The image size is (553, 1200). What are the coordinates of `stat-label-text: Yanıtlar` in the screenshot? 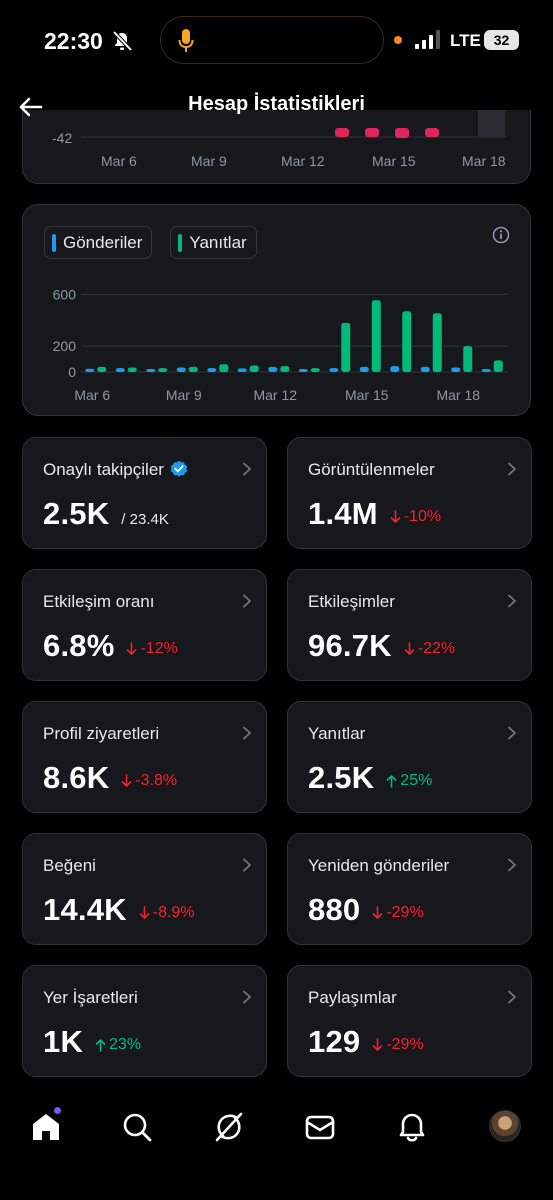 It's located at (337, 733).